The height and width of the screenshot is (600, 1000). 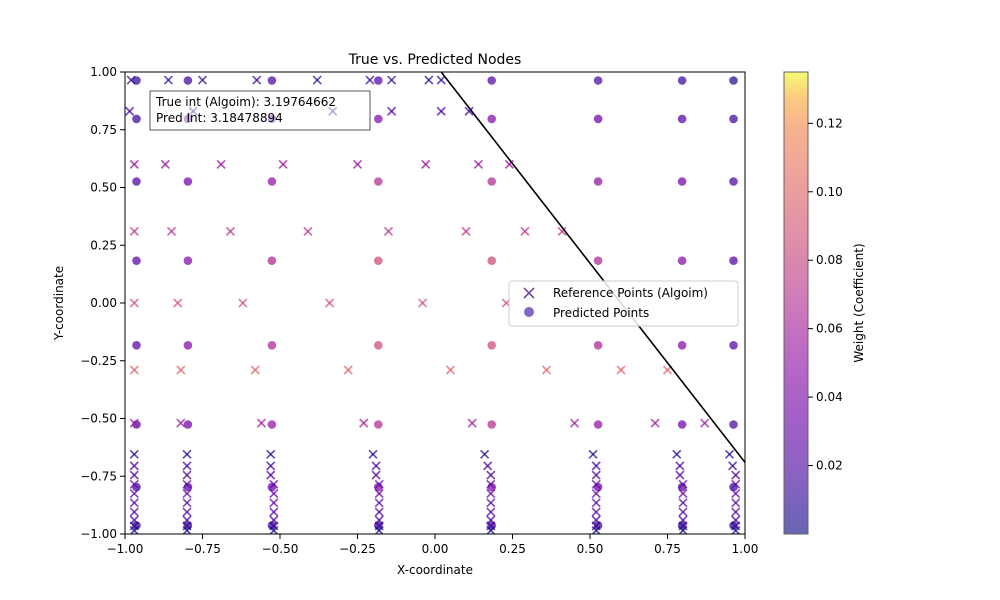 I want to click on legend-reference-label: Reference Points (Algoim), so click(x=630, y=293).